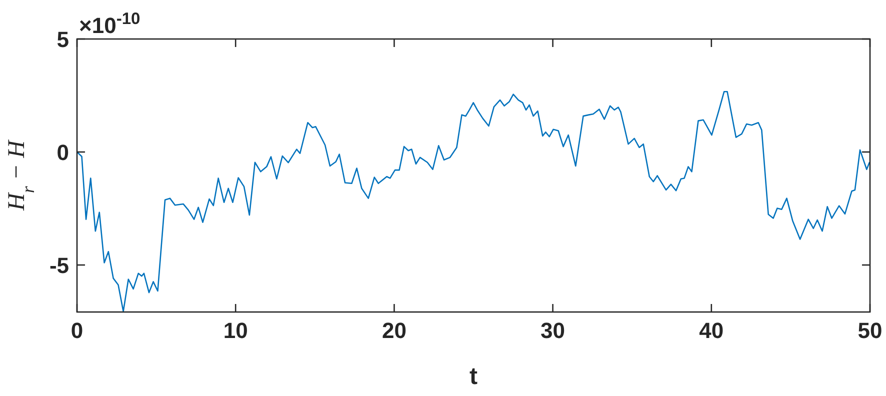  What do you see at coordinates (59, 265) in the screenshot?
I see `y-tick-label: -5` at bounding box center [59, 265].